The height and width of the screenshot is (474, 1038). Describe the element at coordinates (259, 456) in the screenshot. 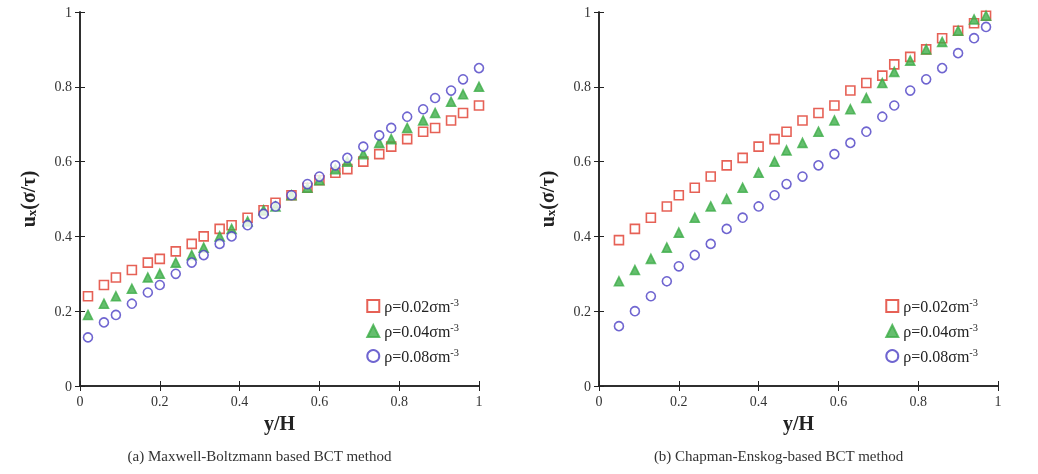

I see `text: (a) Maxwell-Boltzmann based BCT method` at that location.